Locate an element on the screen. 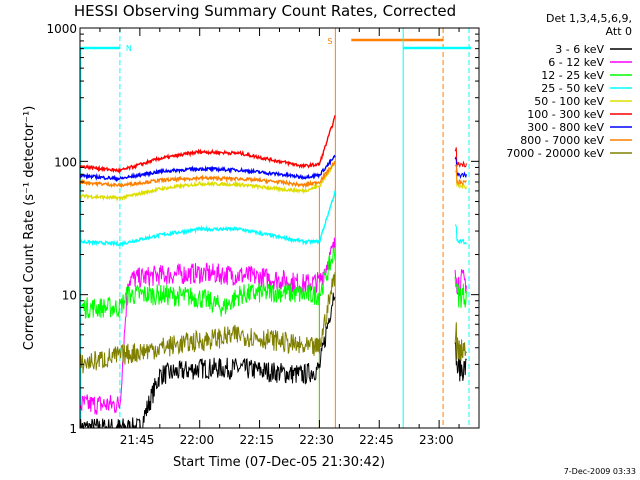  legend-entry-label: 7000 - 20000 keV is located at coordinates (555, 153).